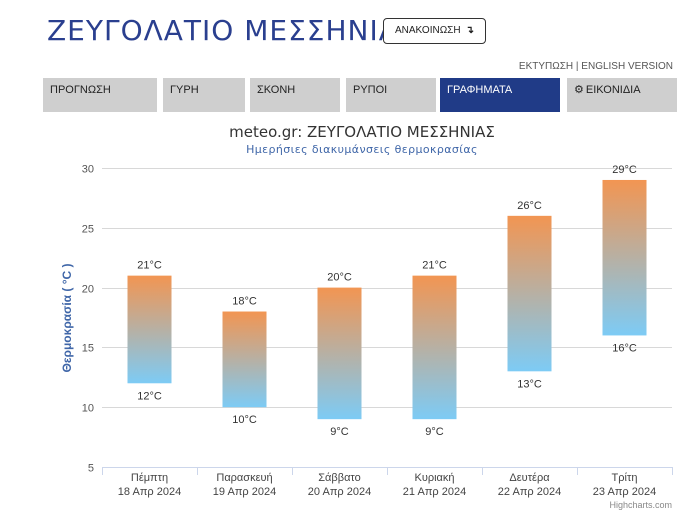 The image size is (690, 527). Describe the element at coordinates (149, 478) in the screenshot. I see `x-day-label: Πέμπτη` at that location.